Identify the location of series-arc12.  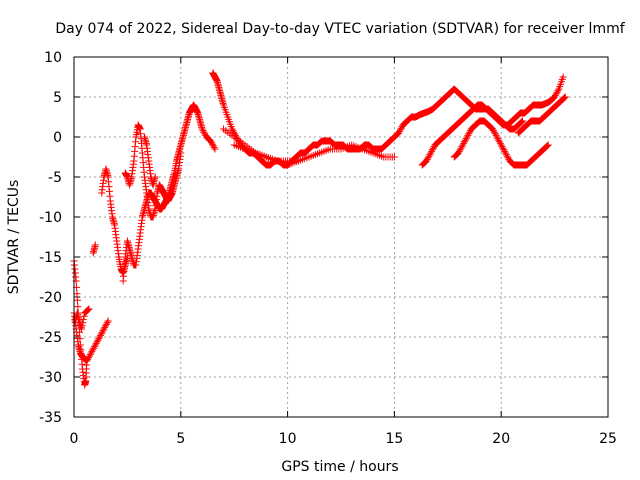
(492, 121).